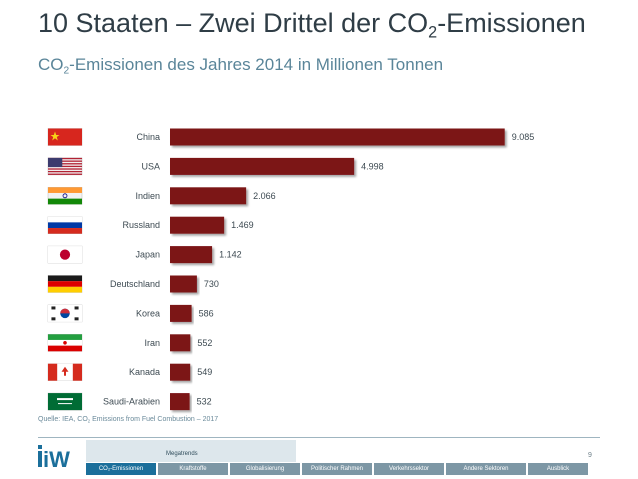 This screenshot has height=479, width=638. Describe the element at coordinates (65, 196) in the screenshot. I see `india-flag-icon` at that location.